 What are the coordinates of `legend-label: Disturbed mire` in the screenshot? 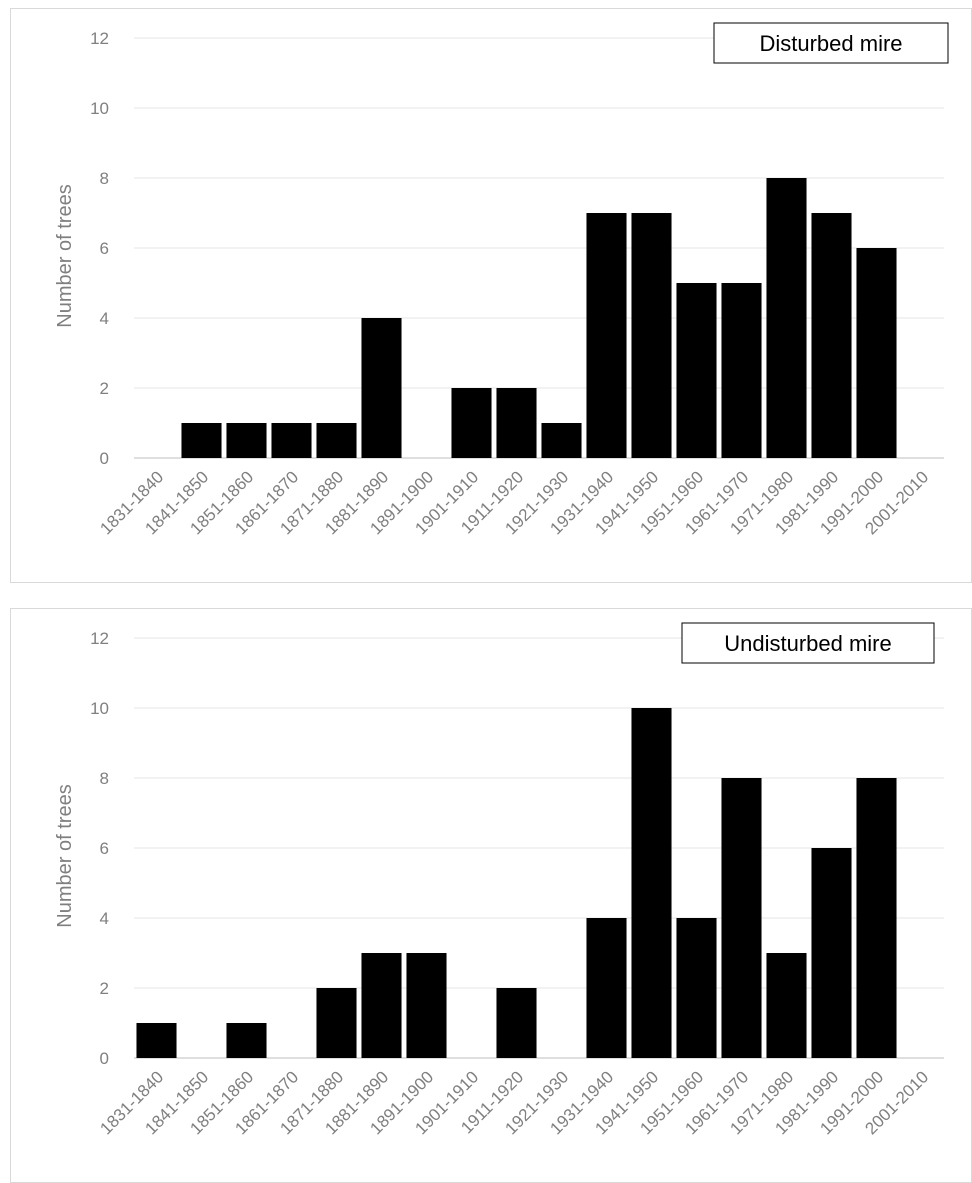 It's located at (830, 43).